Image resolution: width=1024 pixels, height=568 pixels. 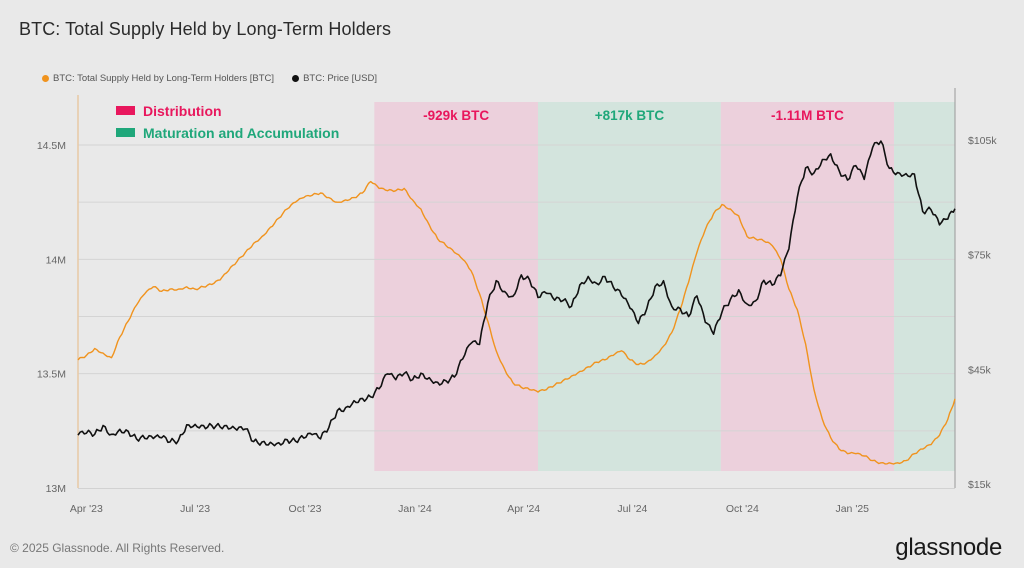 I want to click on band-label: +817k BTC, so click(x=630, y=115).